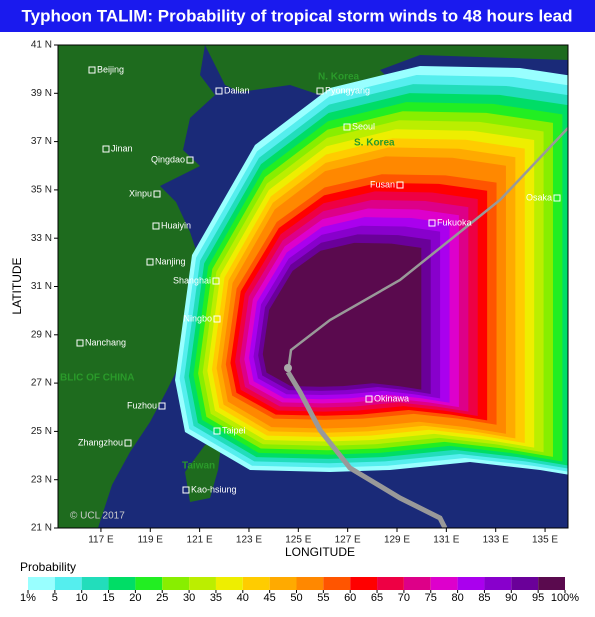  What do you see at coordinates (382, 184) in the screenshot?
I see `city-label: Fusan` at bounding box center [382, 184].